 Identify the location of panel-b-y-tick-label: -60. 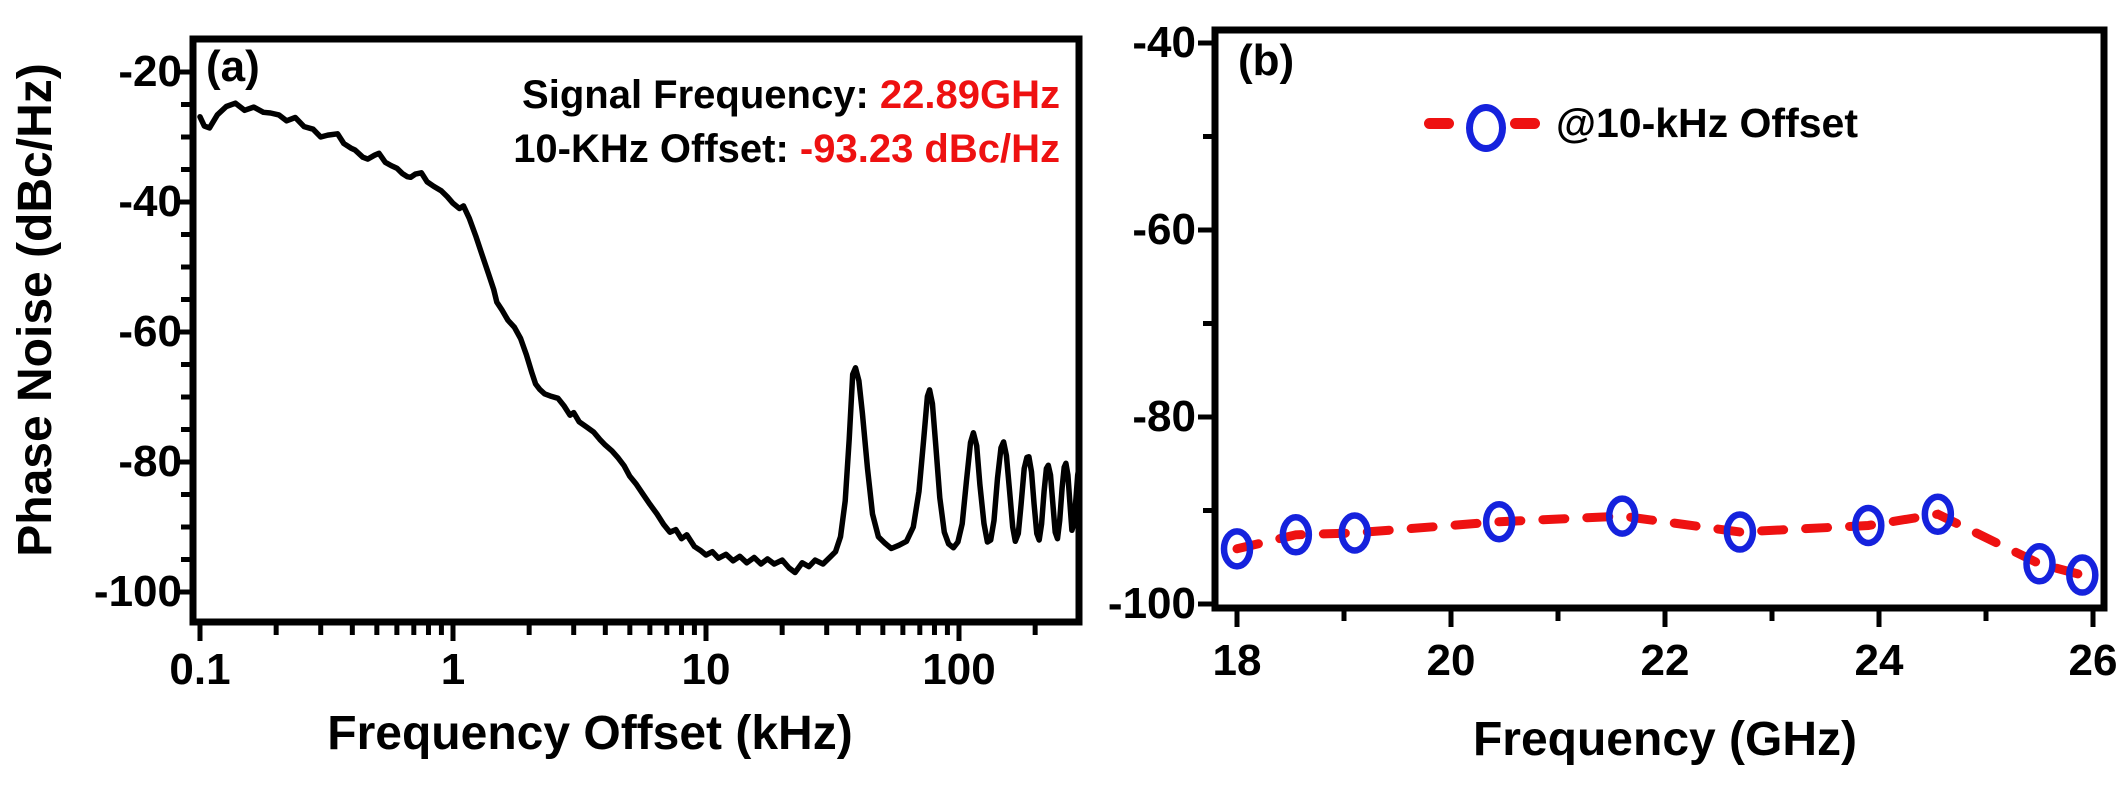
(1164, 229).